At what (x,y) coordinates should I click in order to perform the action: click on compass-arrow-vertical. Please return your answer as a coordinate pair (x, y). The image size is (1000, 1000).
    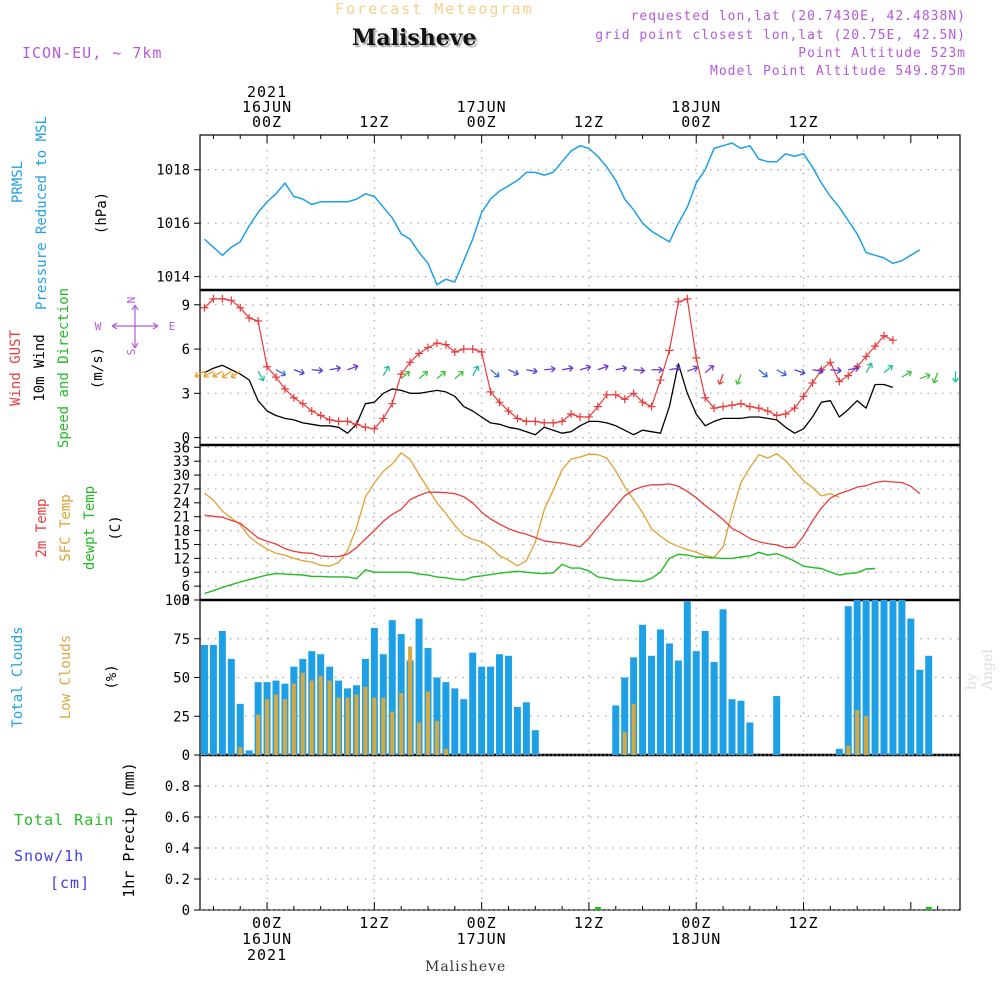
    Looking at the image, I should click on (135, 326).